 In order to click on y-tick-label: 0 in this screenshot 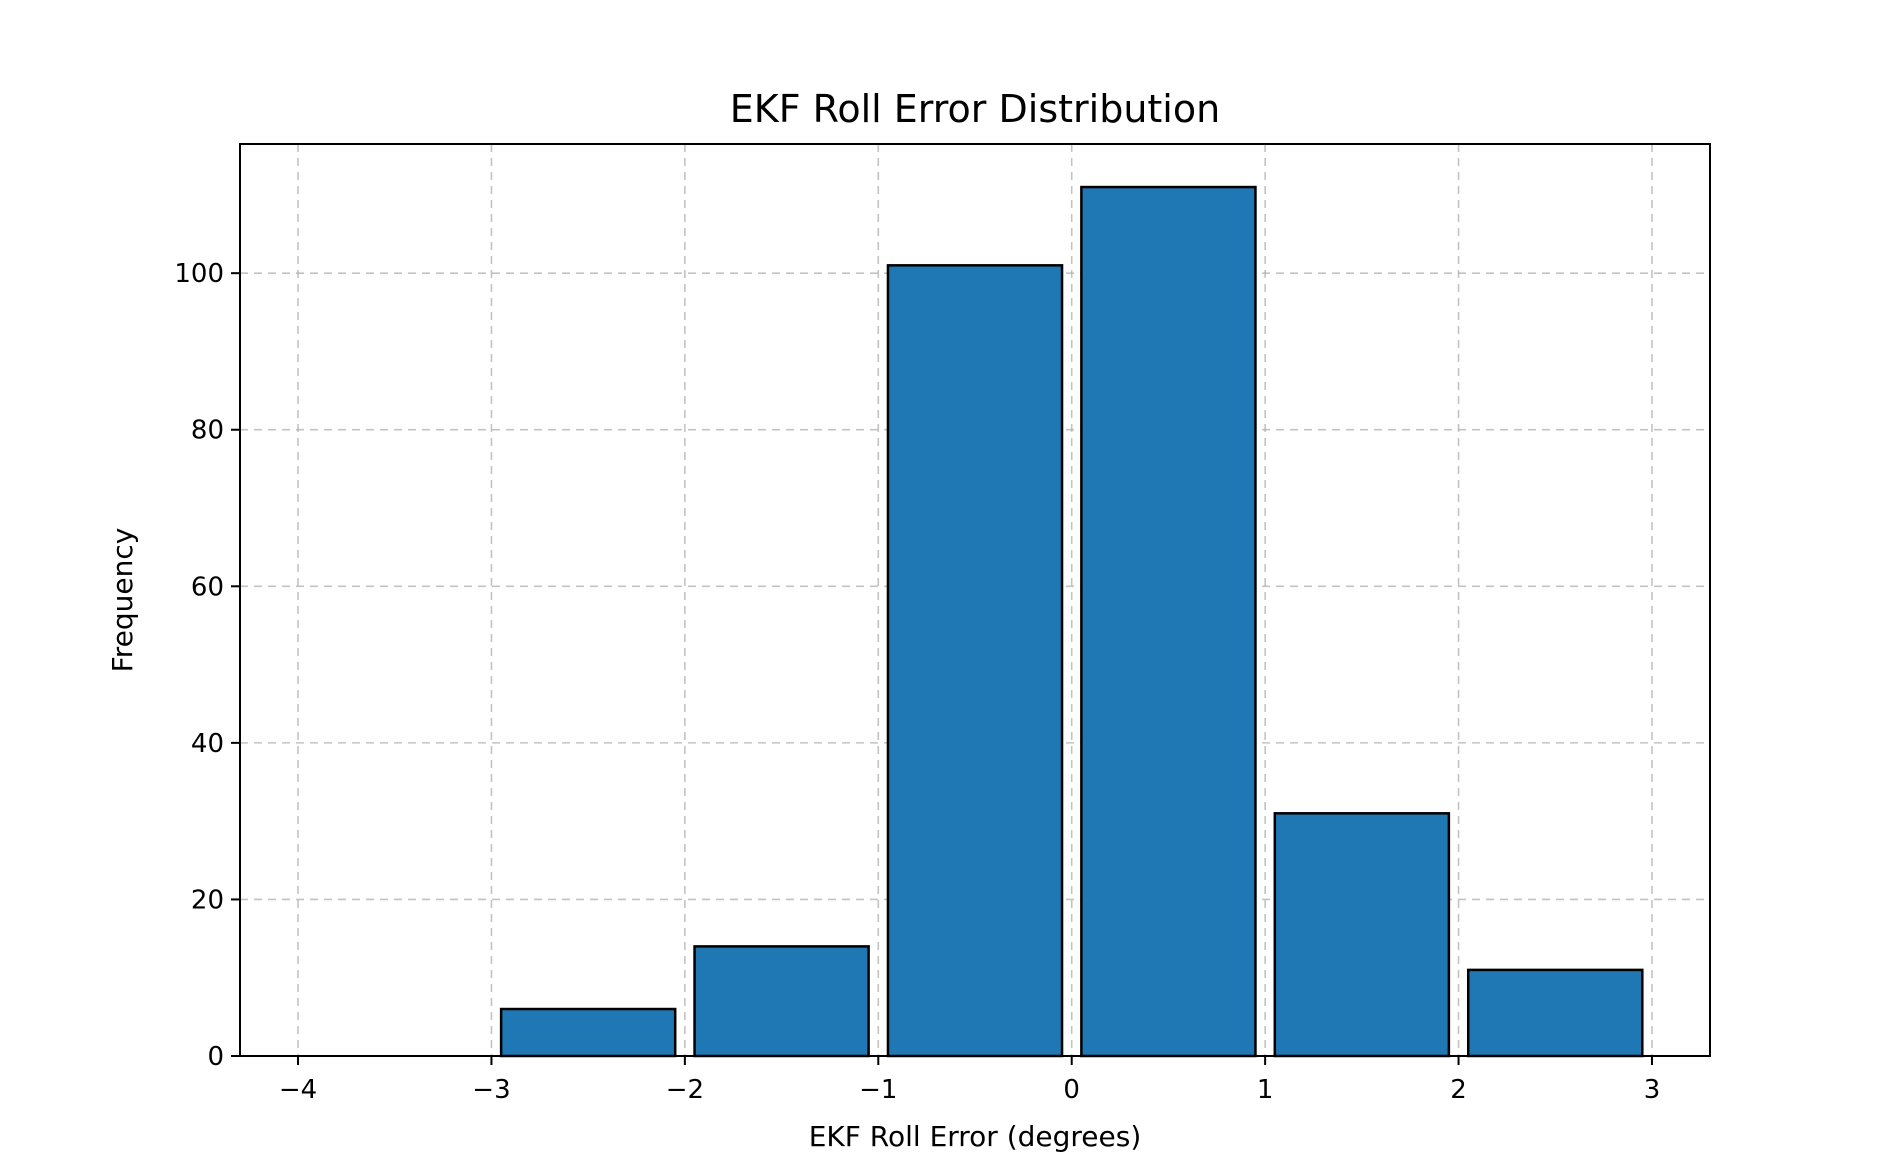, I will do `click(215, 1057)`.